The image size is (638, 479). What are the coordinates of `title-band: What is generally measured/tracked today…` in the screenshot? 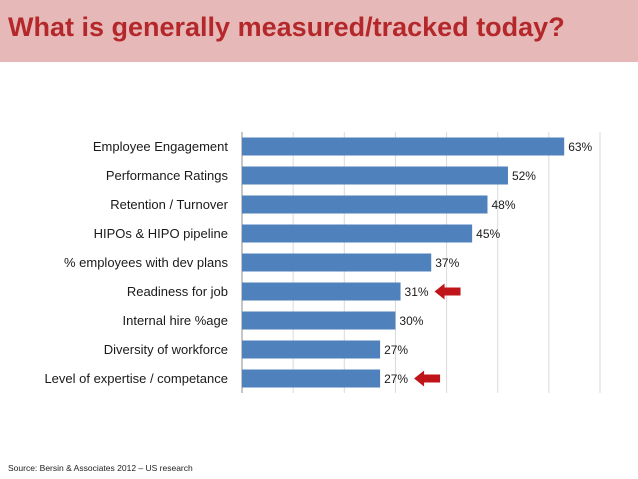 It's located at (319, 31).